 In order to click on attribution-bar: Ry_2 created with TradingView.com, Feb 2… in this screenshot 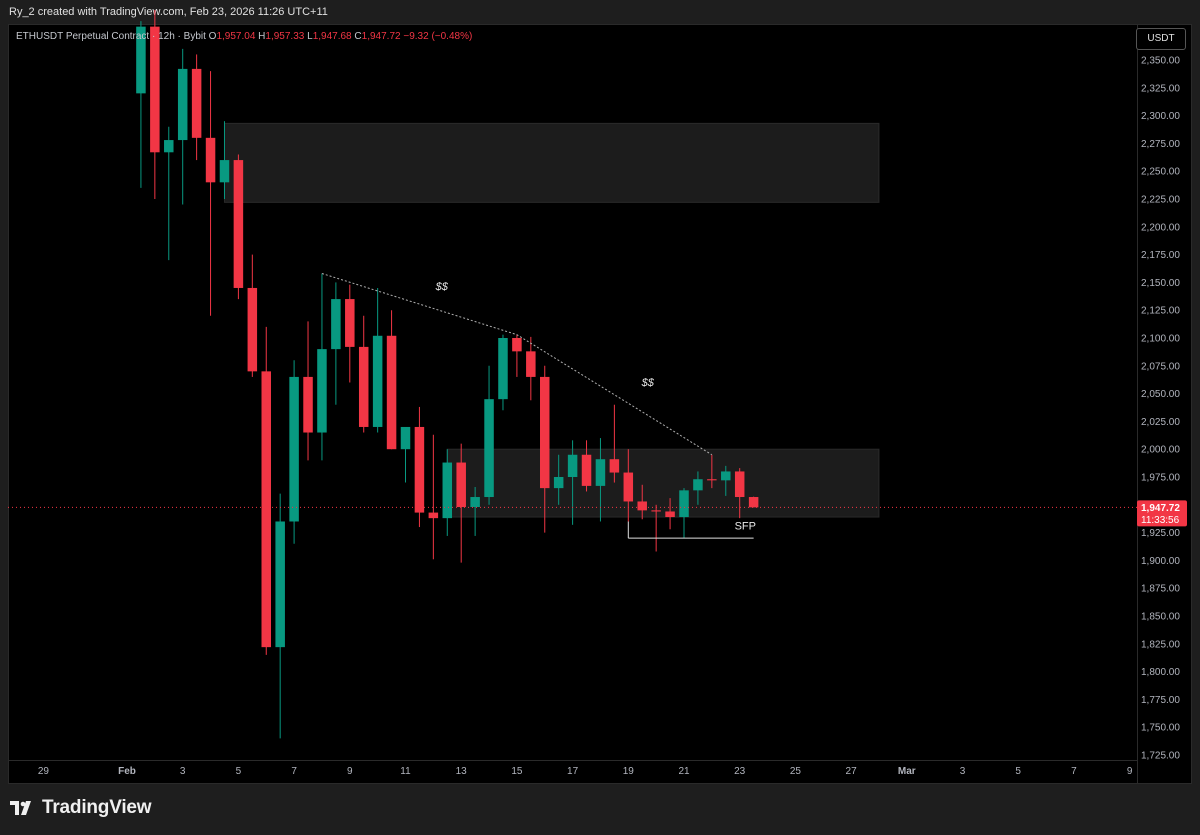, I will do `click(600, 12)`.